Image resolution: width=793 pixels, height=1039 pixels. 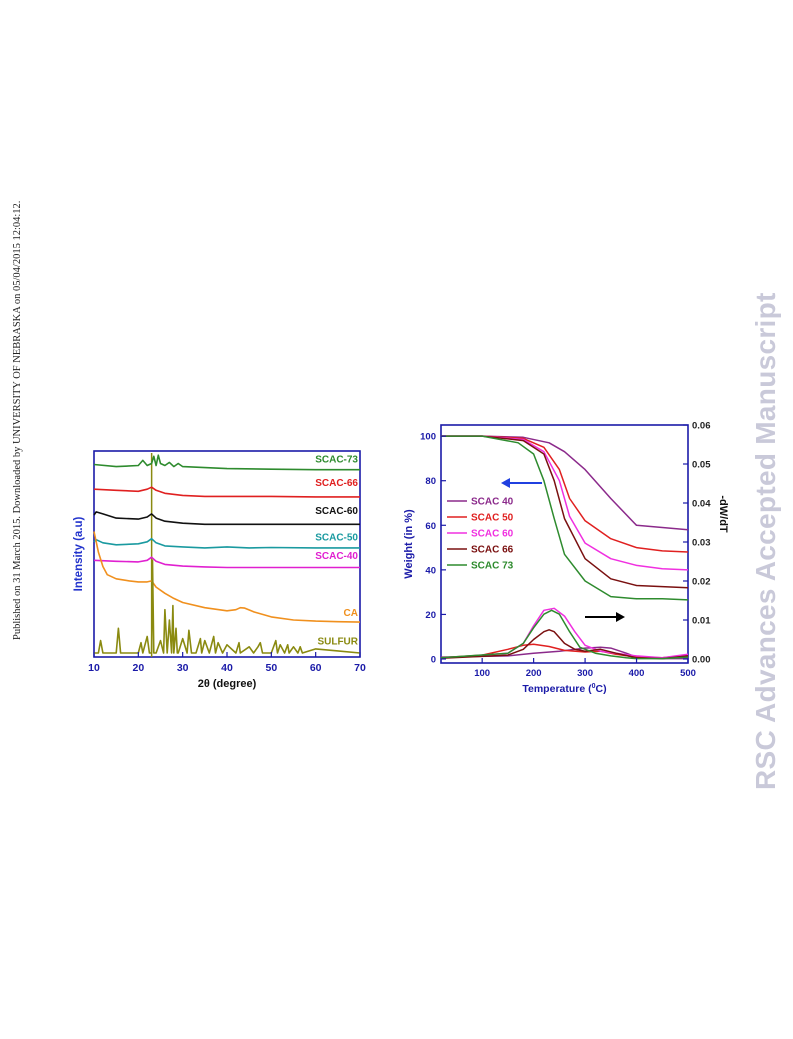 I want to click on legend-label: SCAC 40, so click(x=492, y=502).